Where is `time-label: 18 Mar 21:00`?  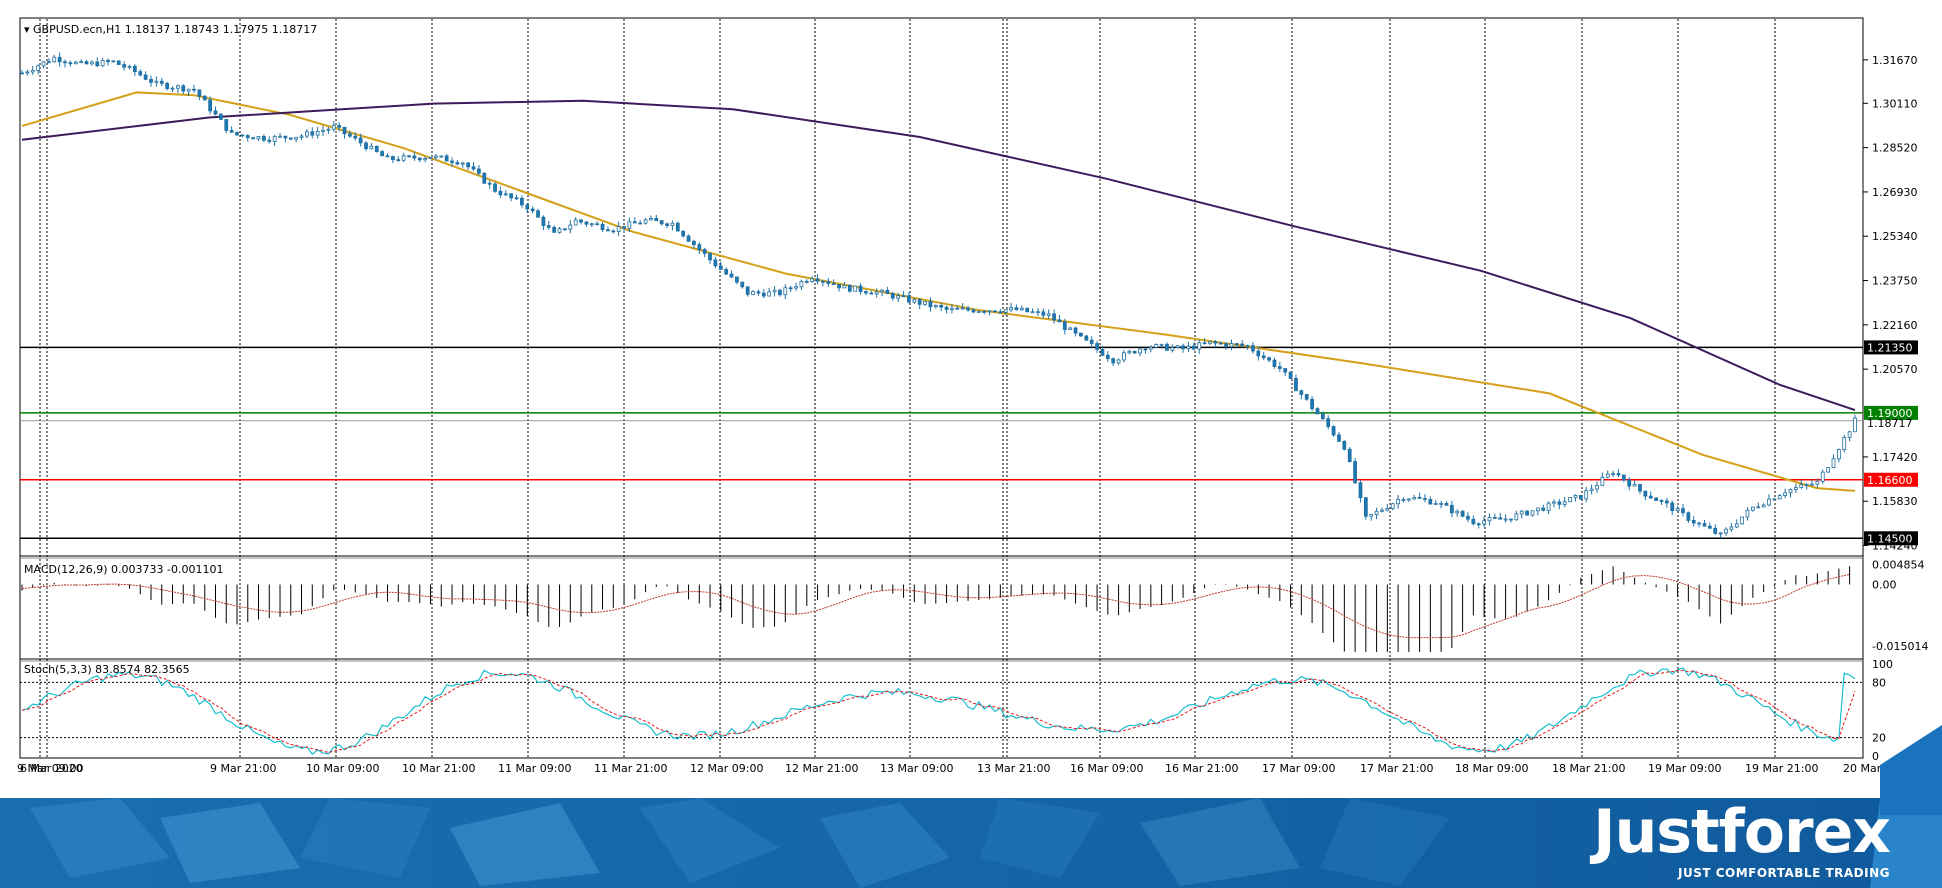
time-label: 18 Mar 21:00 is located at coordinates (1588, 768).